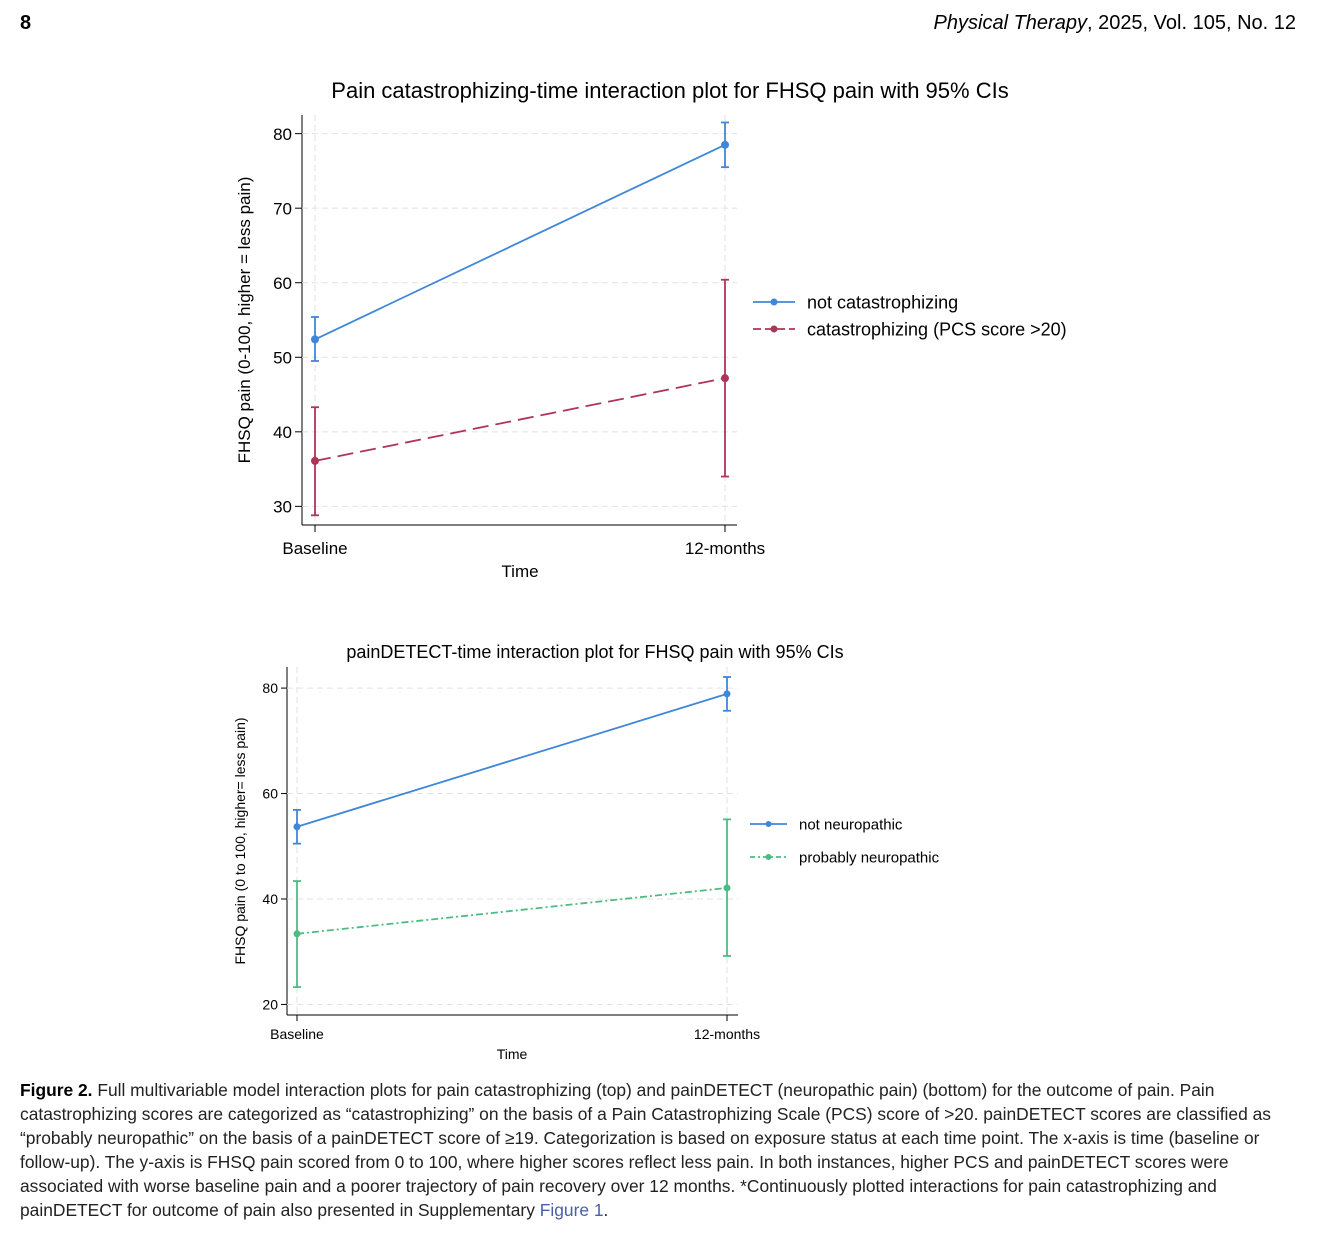 Image resolution: width=1318 pixels, height=1244 pixels. What do you see at coordinates (314, 548) in the screenshot?
I see `chart1-x-tick-label-0: Baseline` at bounding box center [314, 548].